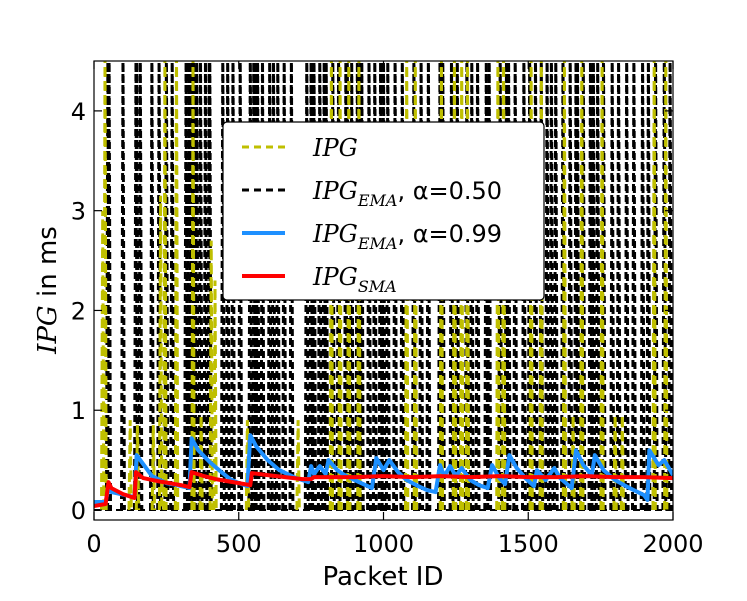 Image resolution: width=747 pixels, height=601 pixels. Describe the element at coordinates (672, 544) in the screenshot. I see `x-tick-label: 2000` at that location.